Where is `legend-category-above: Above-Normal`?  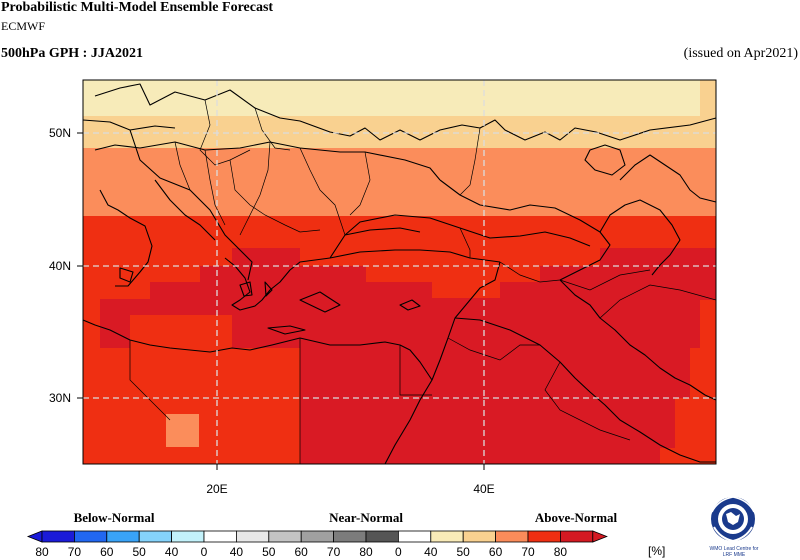
legend-category-above: Above-Normal is located at coordinates (576, 517).